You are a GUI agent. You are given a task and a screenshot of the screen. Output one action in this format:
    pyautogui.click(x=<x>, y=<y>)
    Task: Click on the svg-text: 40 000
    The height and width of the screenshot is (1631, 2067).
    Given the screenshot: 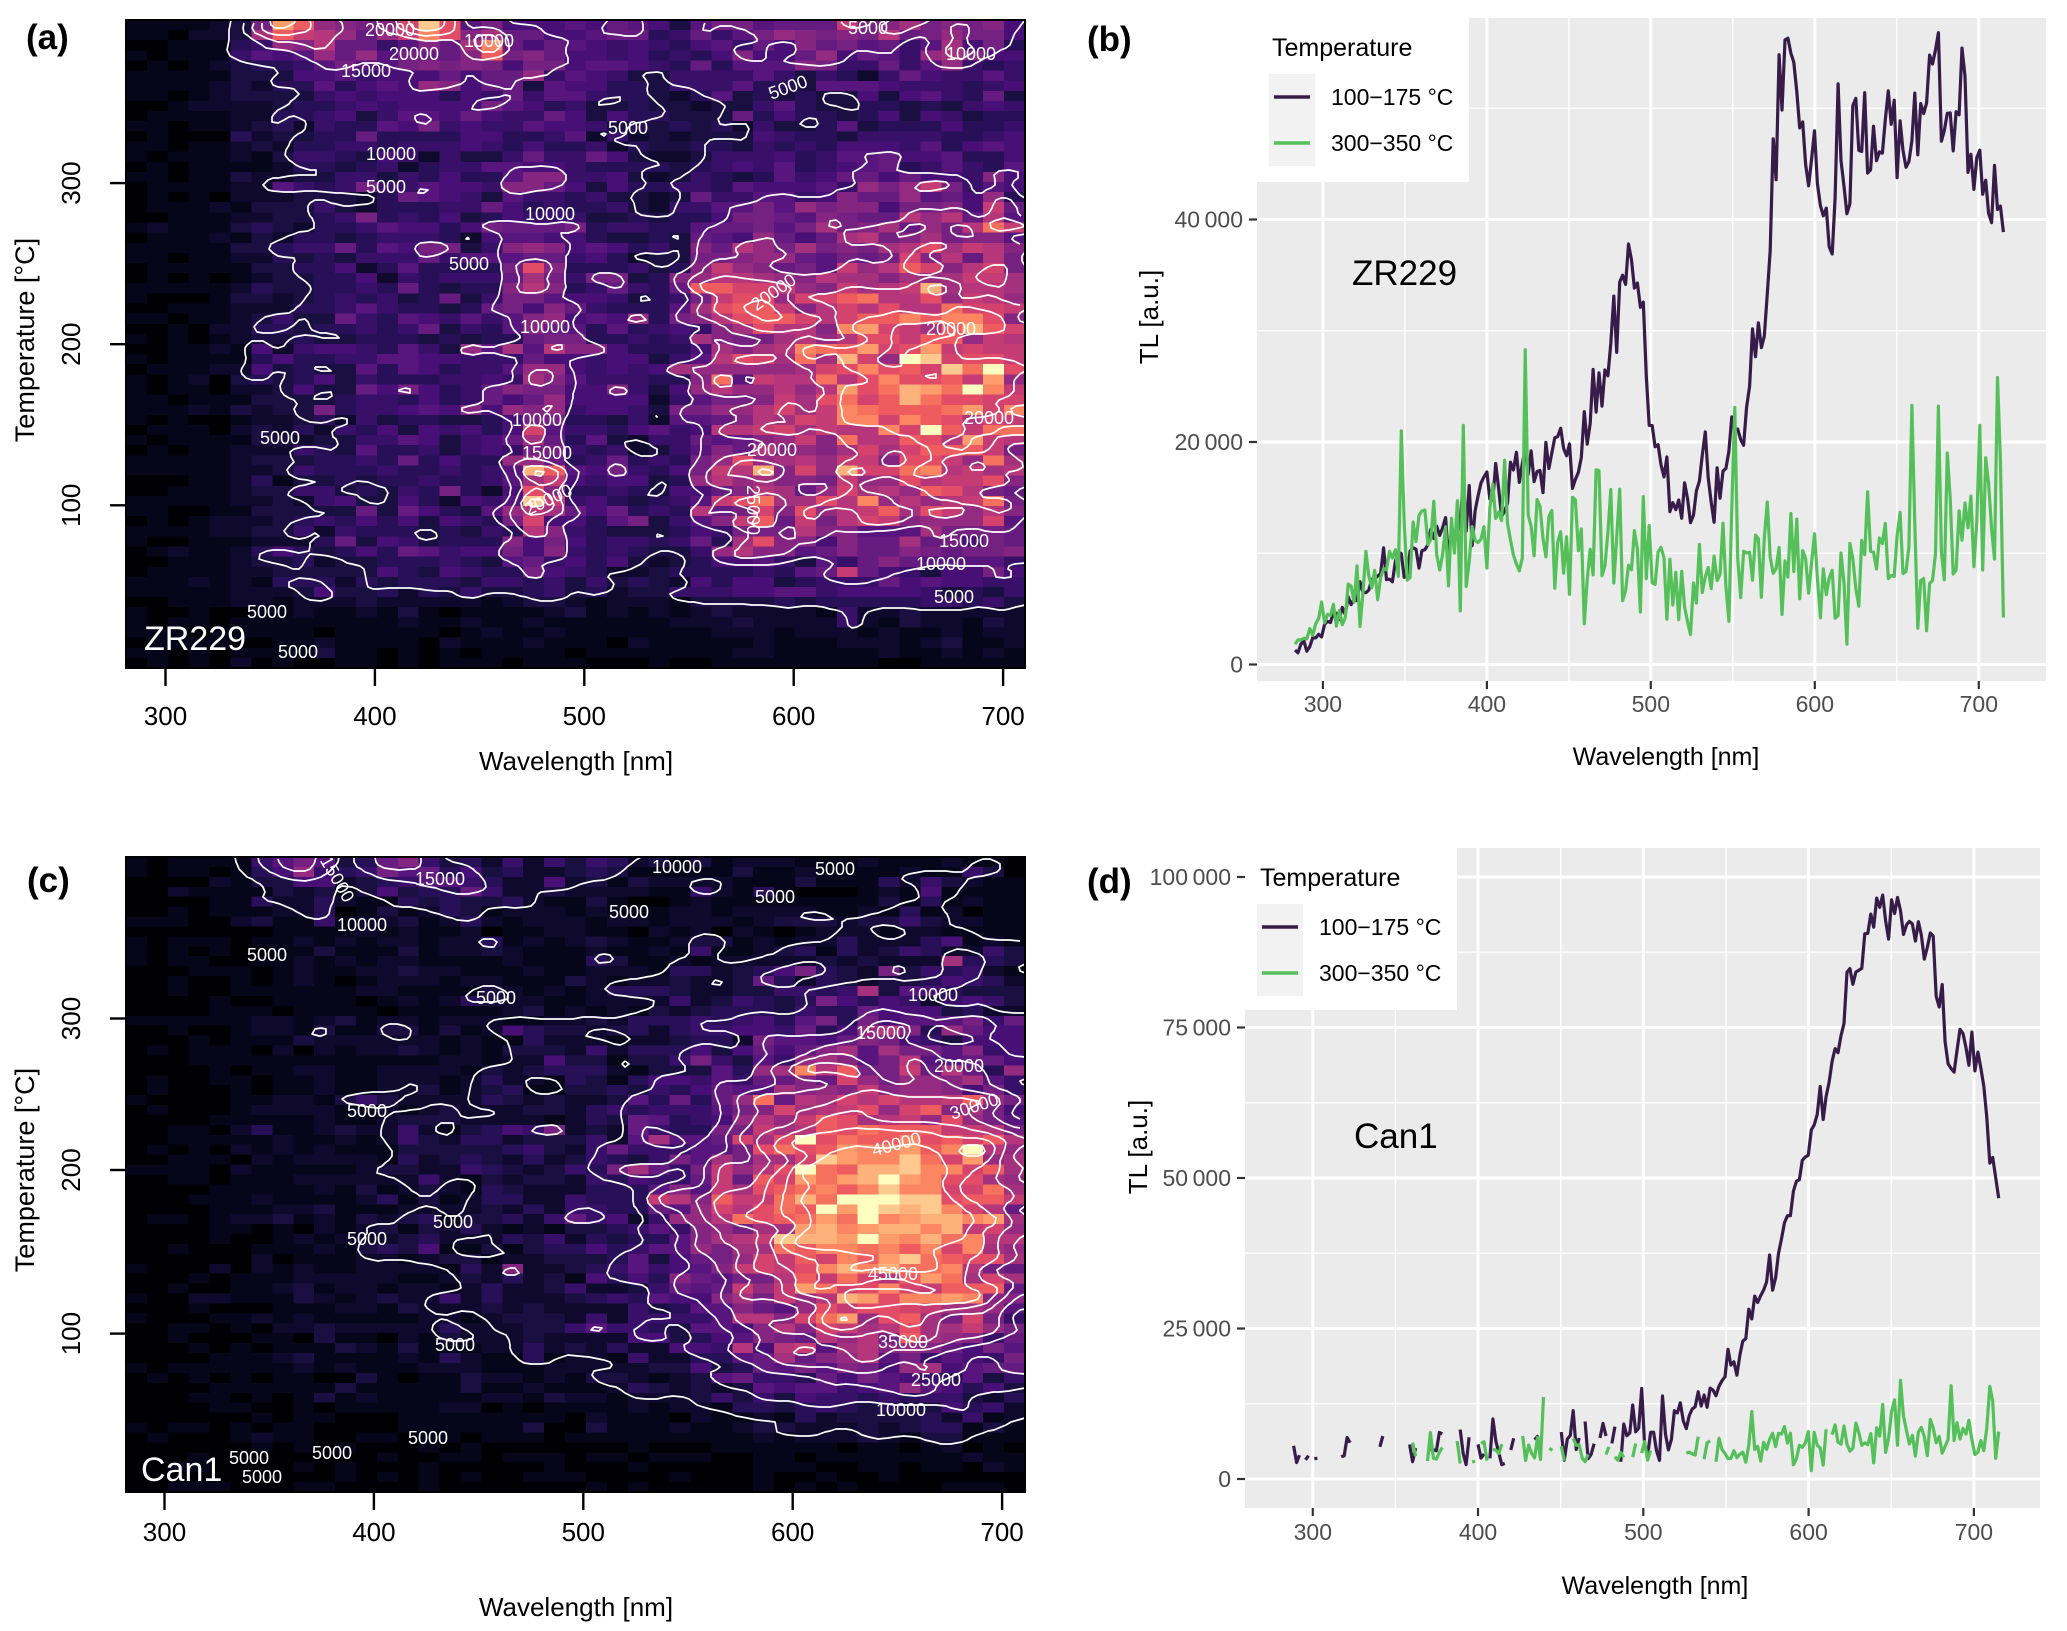 What is the action you would take?
    pyautogui.click(x=1208, y=220)
    